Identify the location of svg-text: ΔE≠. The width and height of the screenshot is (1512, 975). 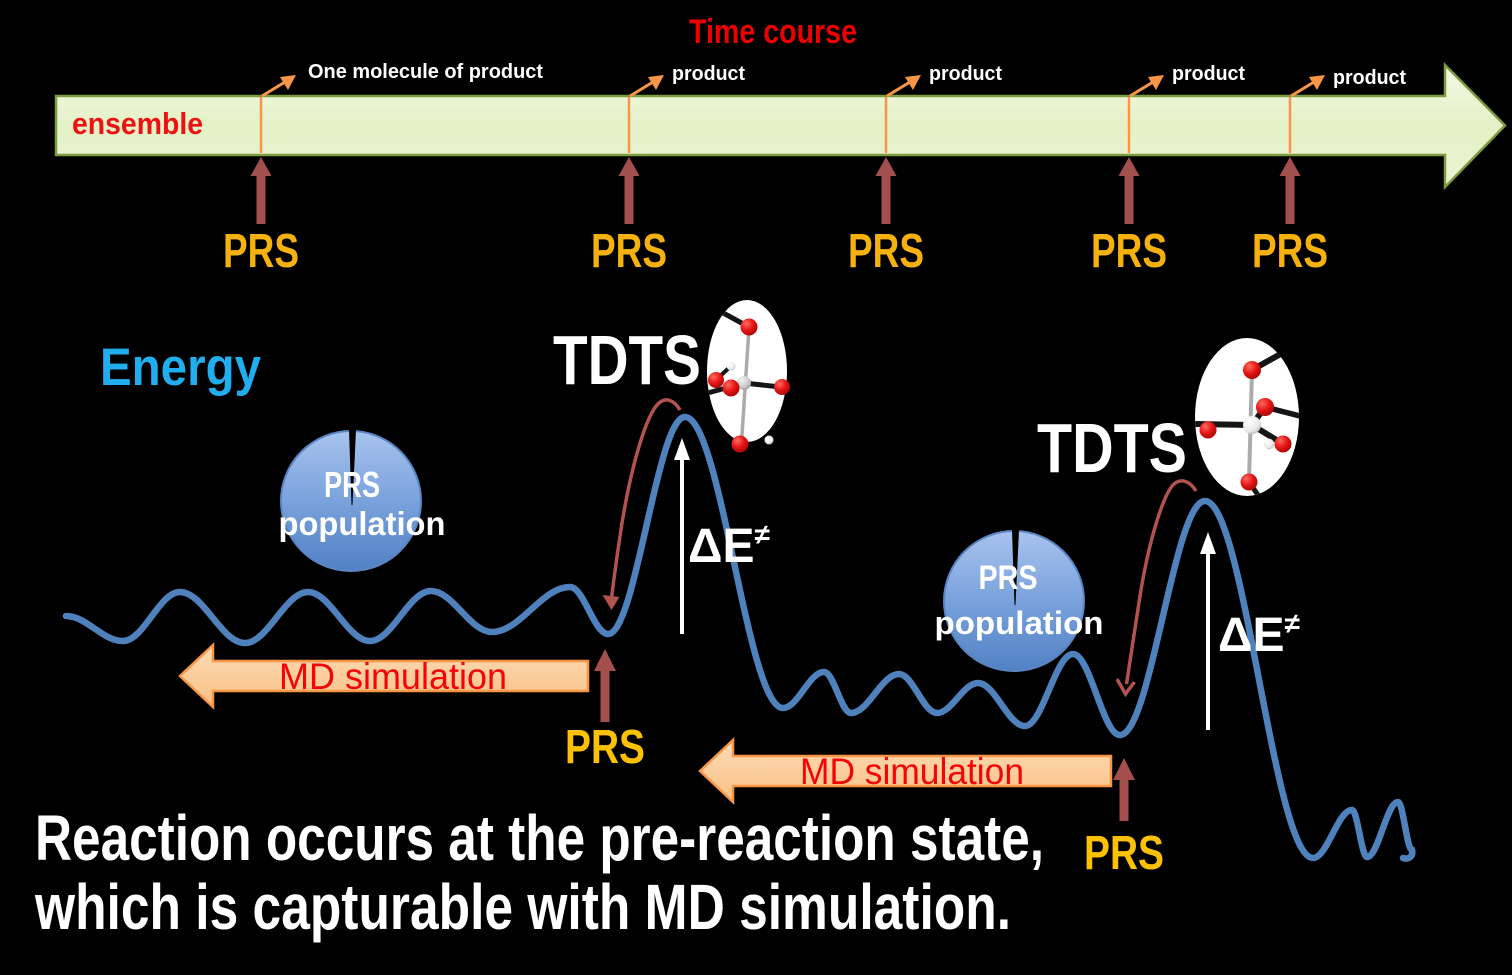
(729, 546).